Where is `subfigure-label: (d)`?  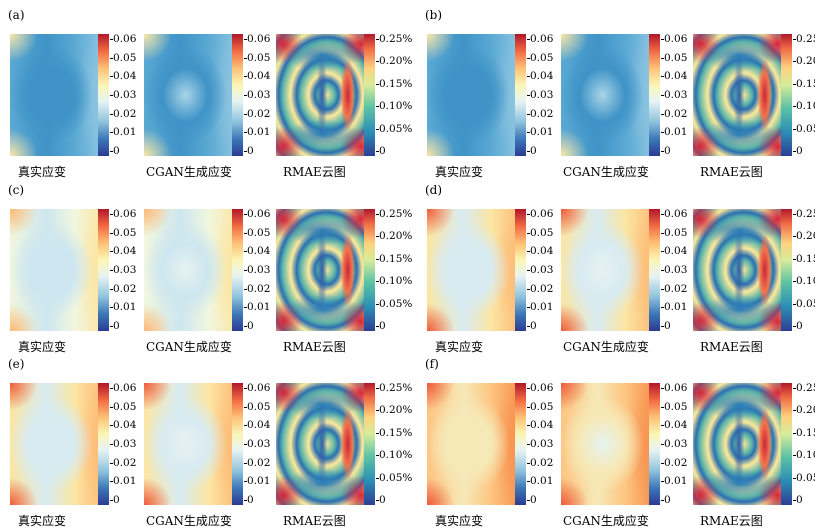
subfigure-label: (d) is located at coordinates (434, 190).